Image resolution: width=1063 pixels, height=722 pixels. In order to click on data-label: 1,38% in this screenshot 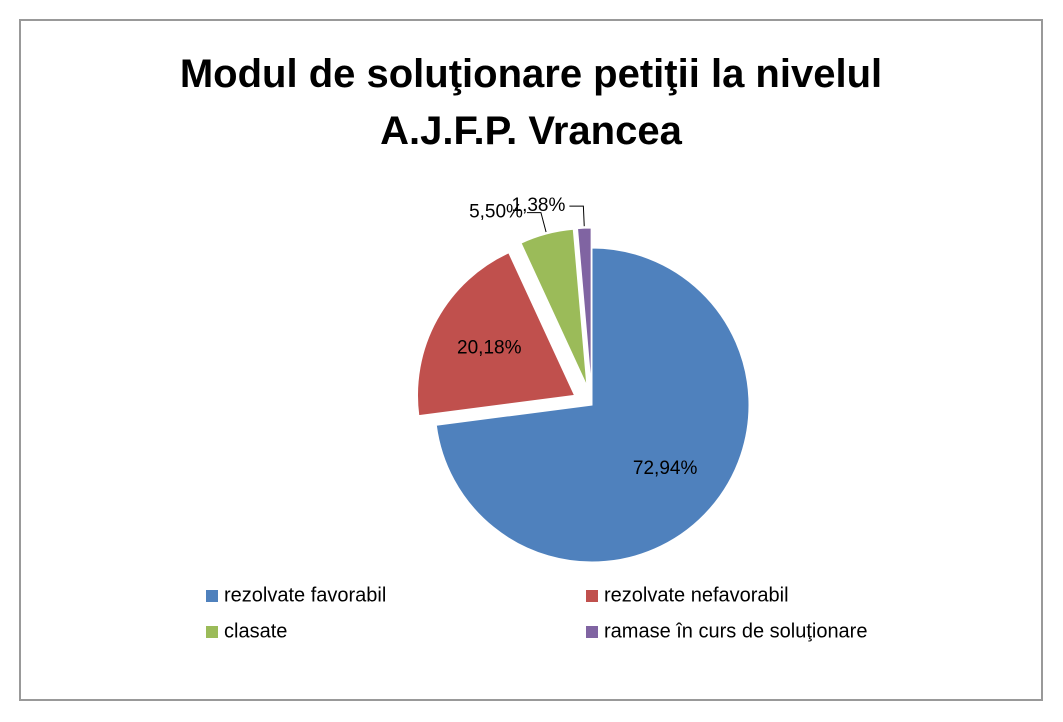, I will do `click(539, 205)`.